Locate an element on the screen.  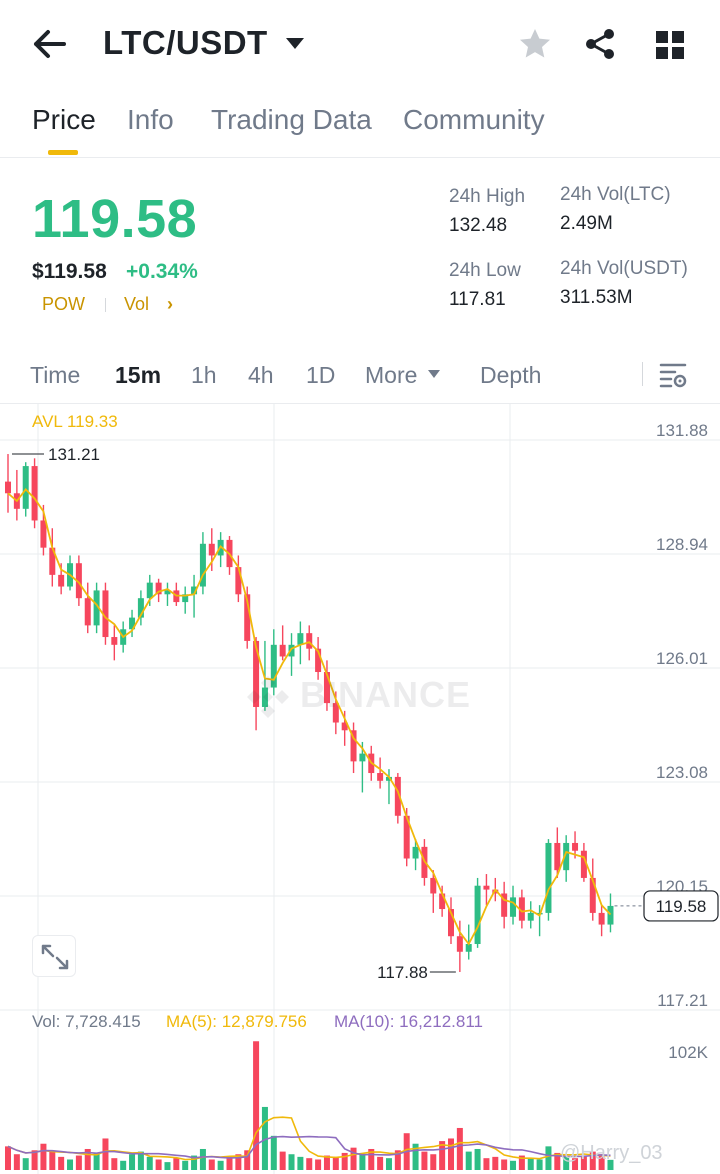
interval-bar: Time 15m 1h 4h 1D More Depth is located at coordinates (360, 376).